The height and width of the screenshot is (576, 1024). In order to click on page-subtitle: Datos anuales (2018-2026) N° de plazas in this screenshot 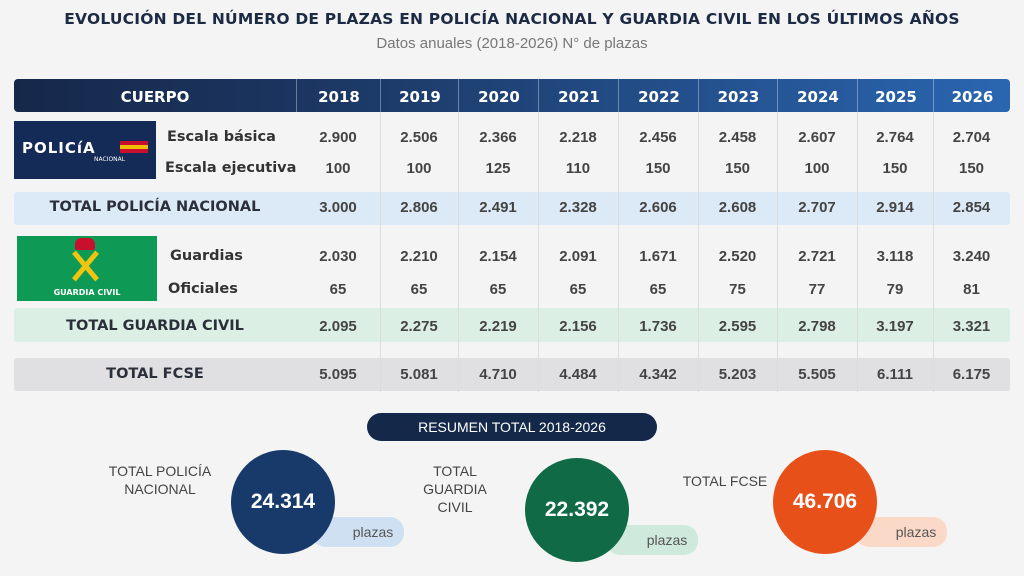, I will do `click(512, 43)`.